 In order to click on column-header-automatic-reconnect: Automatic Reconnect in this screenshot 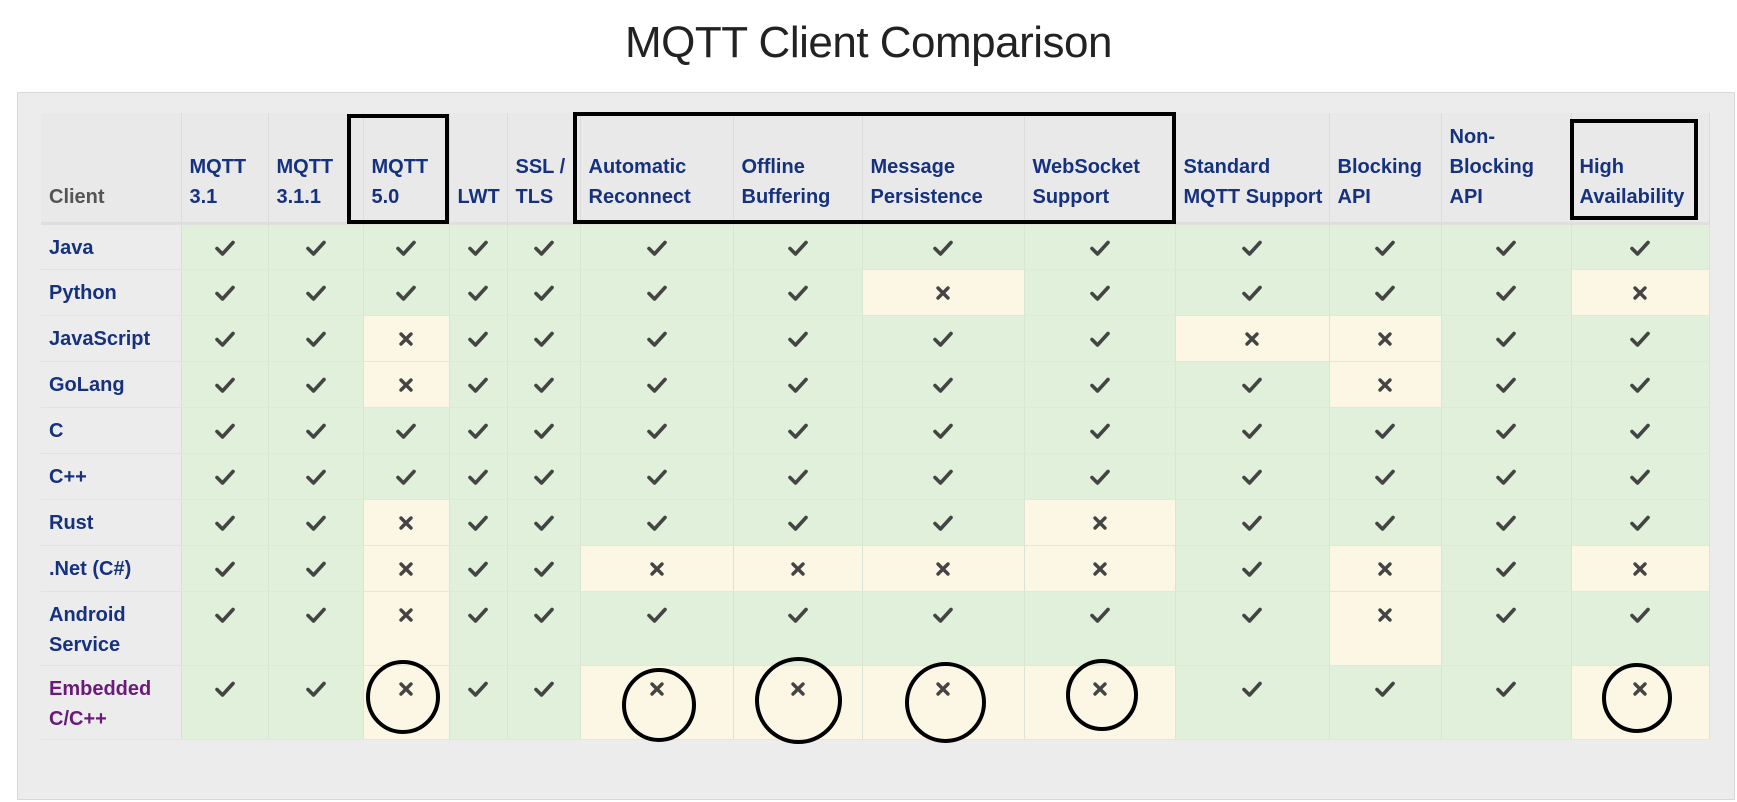, I will do `click(657, 169)`.